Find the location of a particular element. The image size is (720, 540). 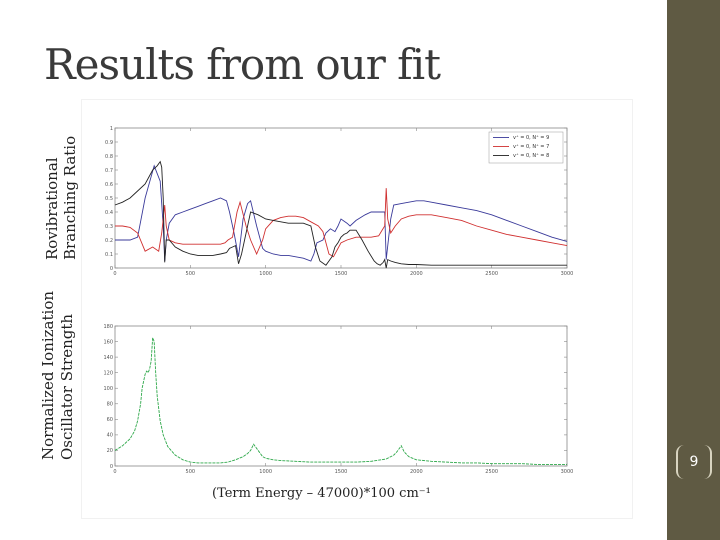

y-tick-label: 160 is located at coordinates (108, 342).